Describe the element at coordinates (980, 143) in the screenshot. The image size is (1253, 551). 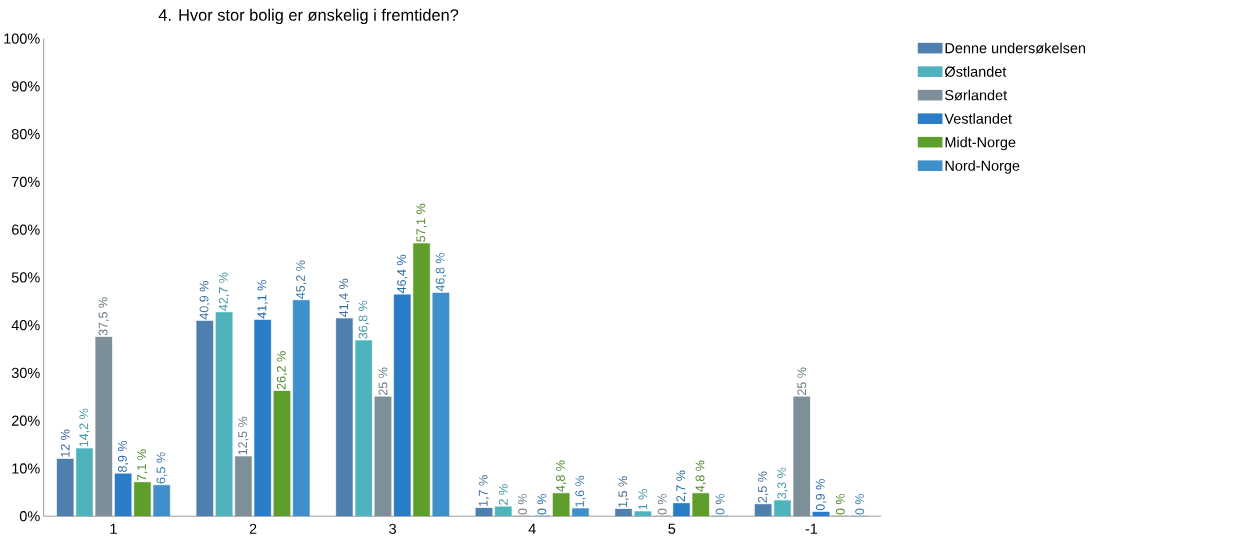
I see `legend-label: Midt-Norge` at that location.